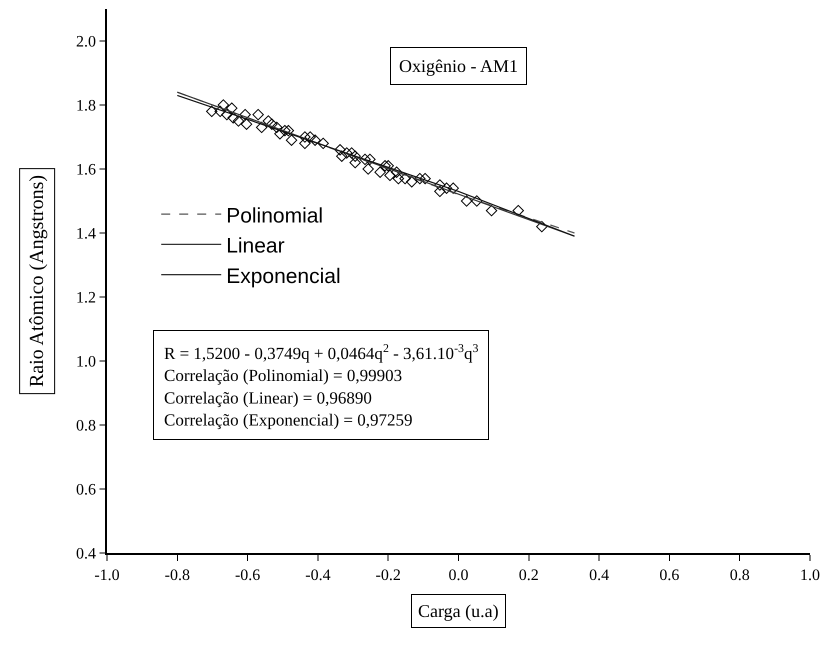 This screenshot has width=828, height=645. Describe the element at coordinates (37, 281) in the screenshot. I see `y-axis-title: Raio Atômico (Angstrons)` at that location.